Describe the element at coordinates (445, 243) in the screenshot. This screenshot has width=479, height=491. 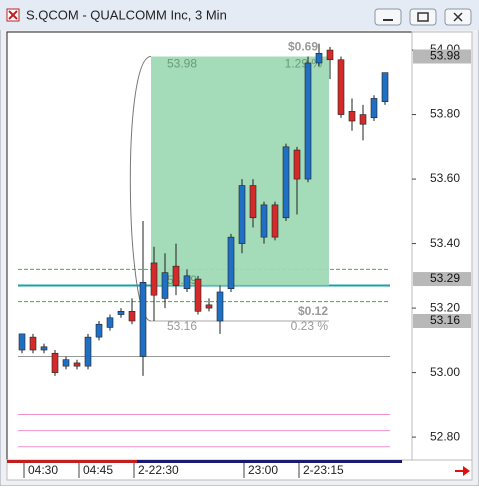
I see `y-tick-label: 53.40` at that location.